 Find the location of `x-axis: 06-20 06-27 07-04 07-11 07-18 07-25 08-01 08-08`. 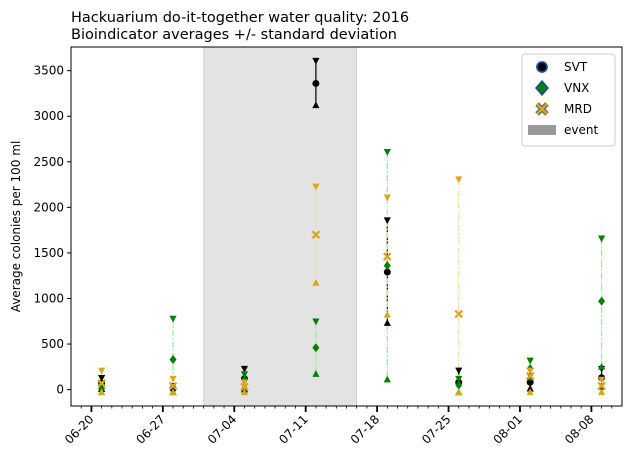

x-axis: 06-20 06-27 07-04 07-11 07-18 07-25 08-01 08-08 is located at coordinates (337, 426).